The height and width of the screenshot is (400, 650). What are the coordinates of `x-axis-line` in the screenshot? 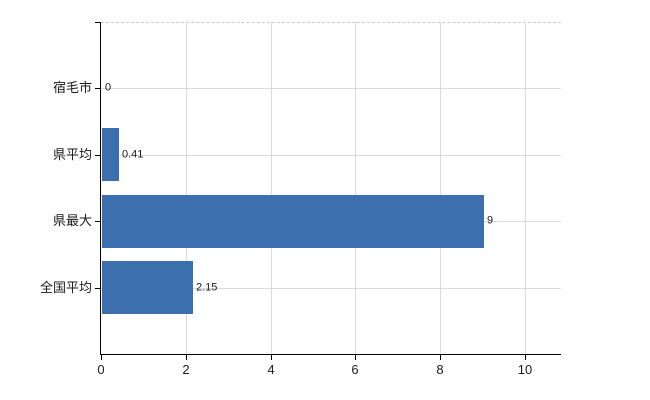 It's located at (330, 354).